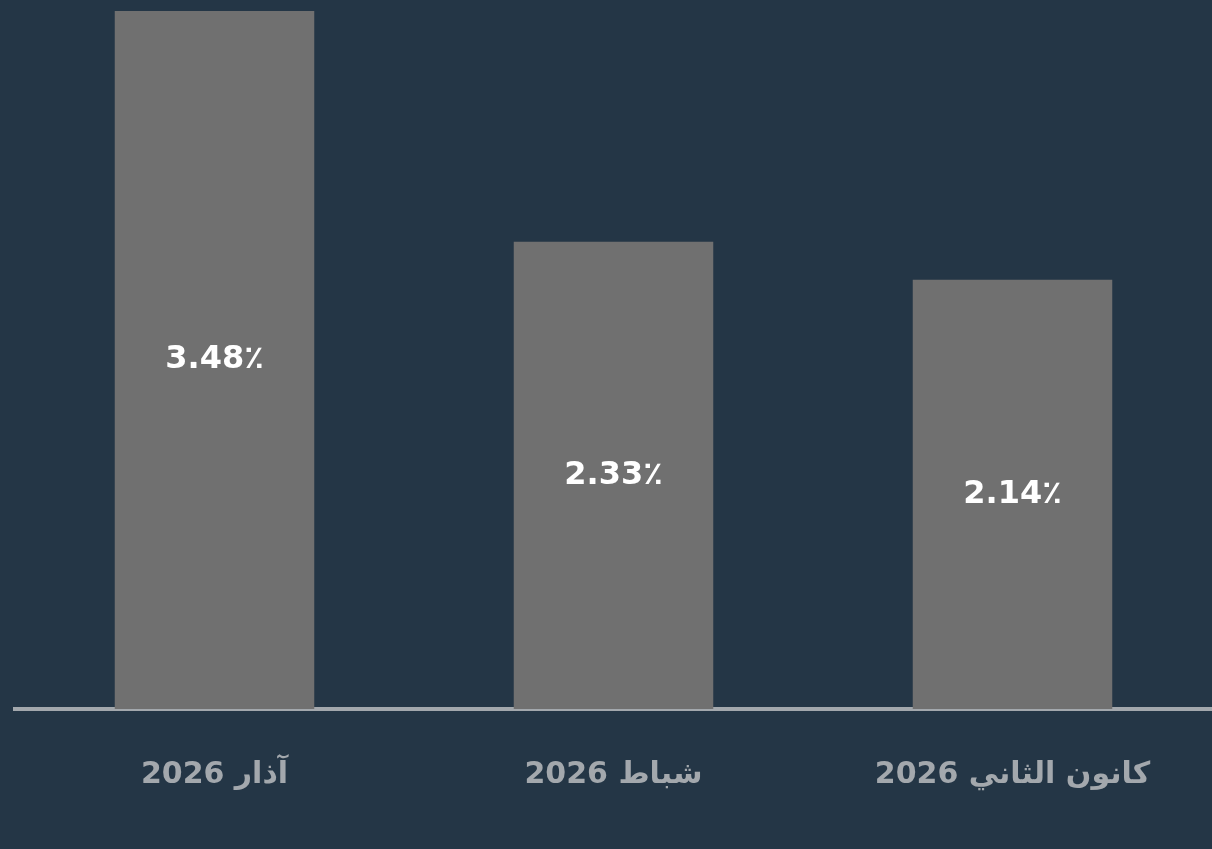 The height and width of the screenshot is (849, 1212). I want to click on data-label: 3.48٪, so click(214, 357).